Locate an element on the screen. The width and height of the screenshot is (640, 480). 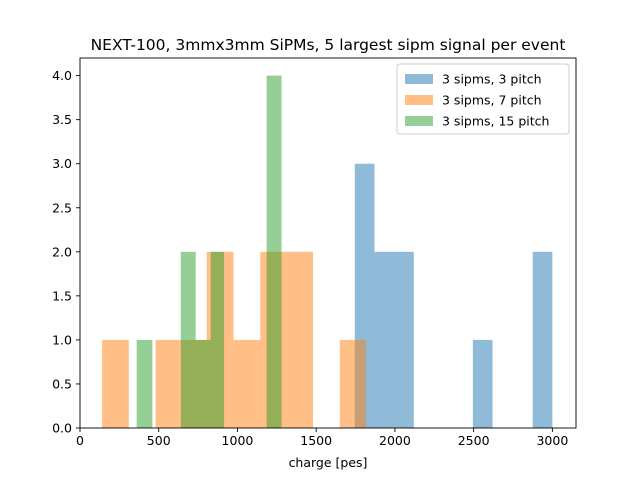
x-tick-label: 2000 is located at coordinates (395, 440).